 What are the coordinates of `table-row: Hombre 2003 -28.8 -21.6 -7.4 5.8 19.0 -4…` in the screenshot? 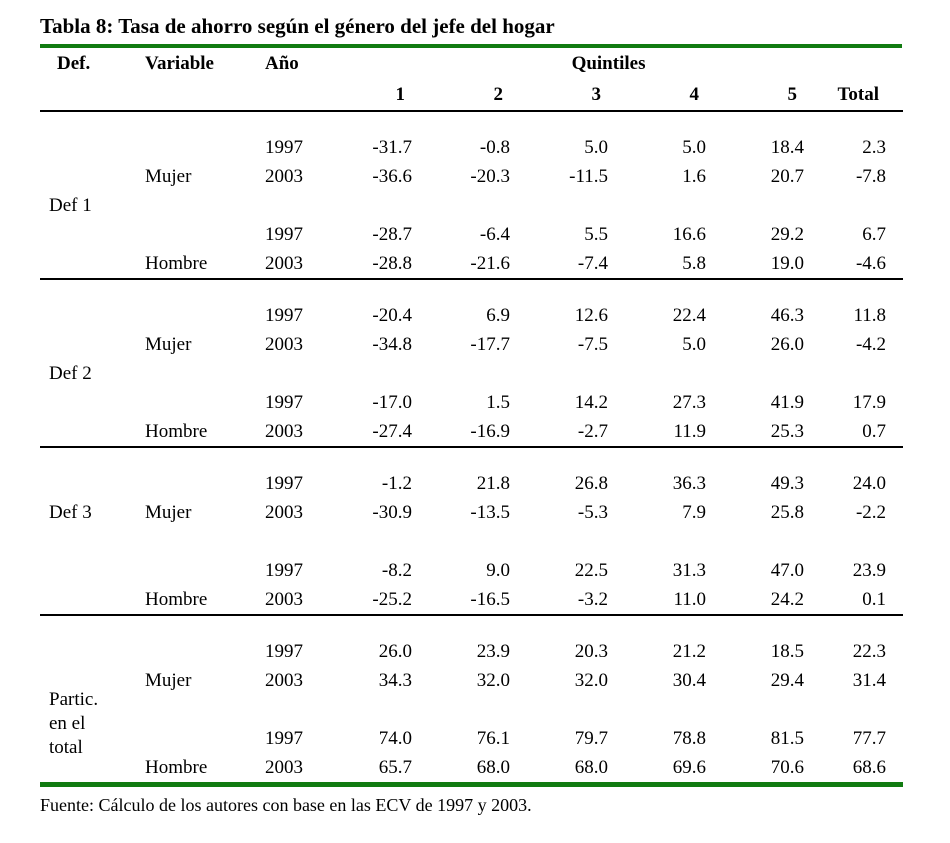 It's located at (471, 264).